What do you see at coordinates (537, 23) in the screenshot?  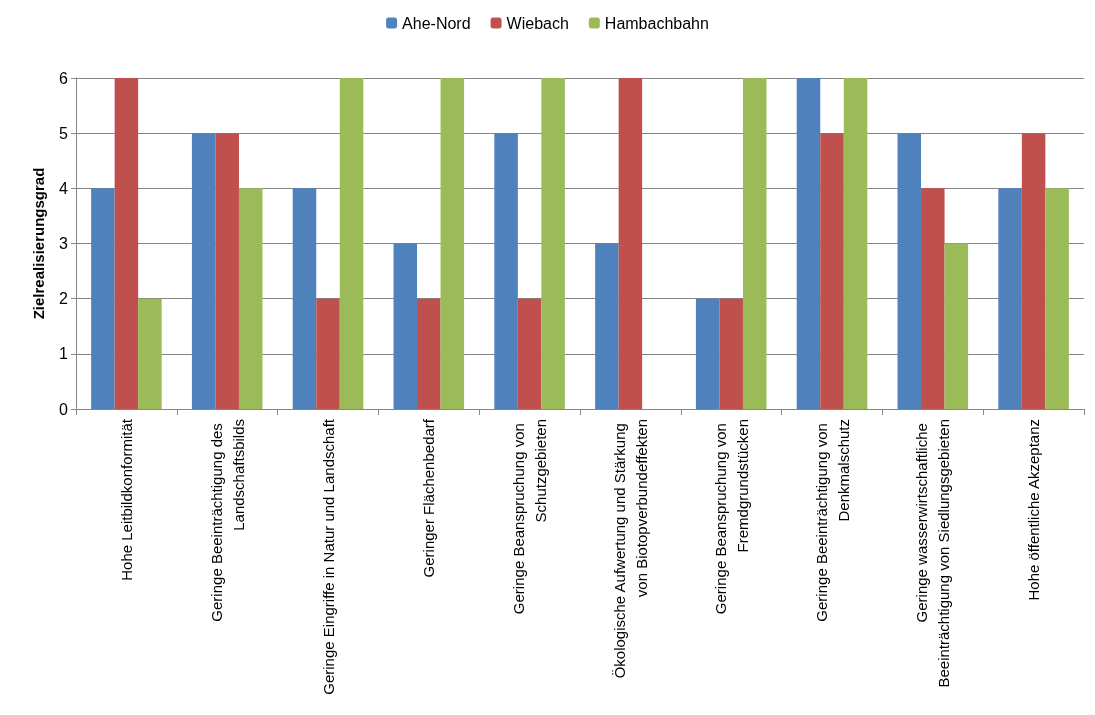 I see `legend-label: Wiebach` at bounding box center [537, 23].